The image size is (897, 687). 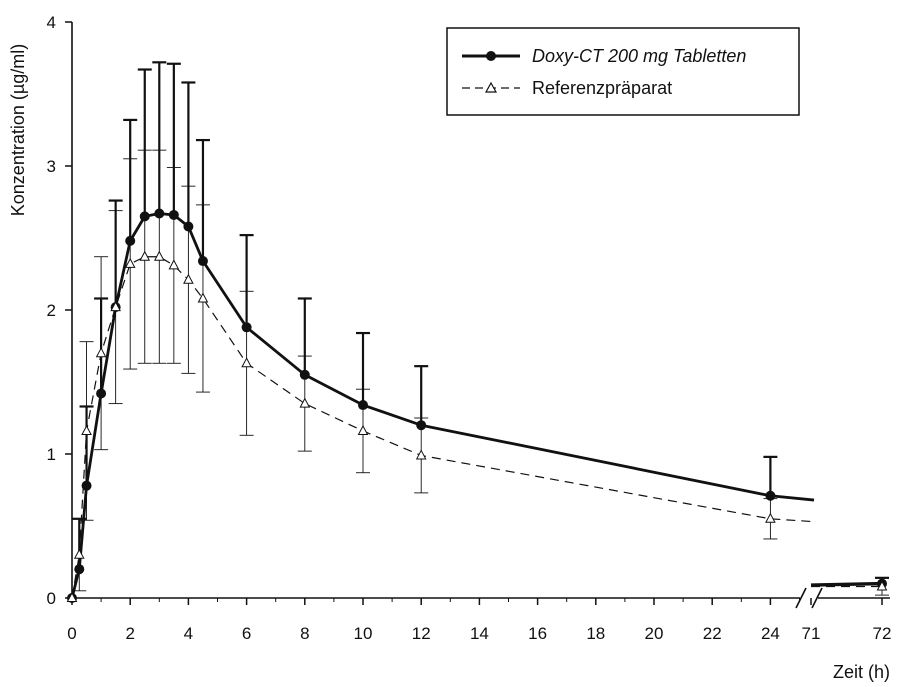 I want to click on y-tick-label: 3, so click(x=51, y=166).